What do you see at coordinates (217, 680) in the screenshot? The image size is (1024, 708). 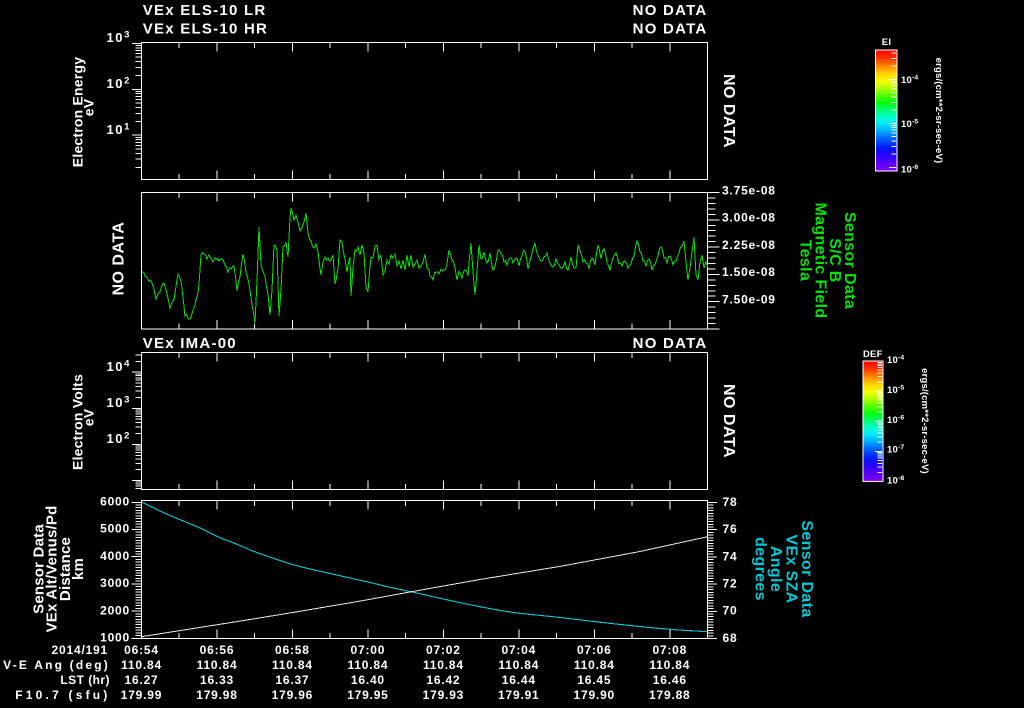 I see `svg-text: 16.33` at bounding box center [217, 680].